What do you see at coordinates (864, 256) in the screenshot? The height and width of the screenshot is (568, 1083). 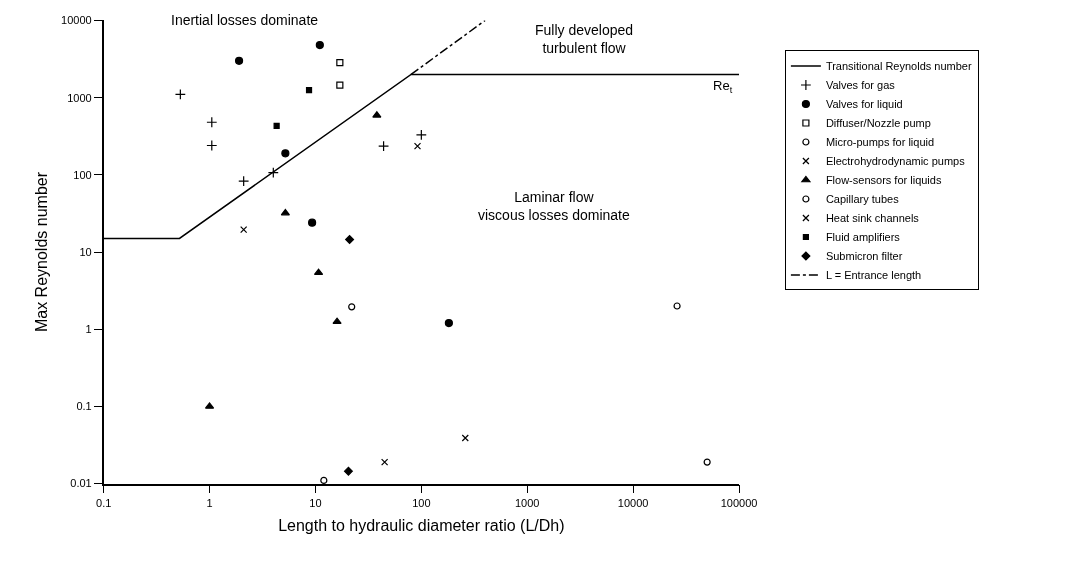 I see `legend-label: Submicron filter` at bounding box center [864, 256].